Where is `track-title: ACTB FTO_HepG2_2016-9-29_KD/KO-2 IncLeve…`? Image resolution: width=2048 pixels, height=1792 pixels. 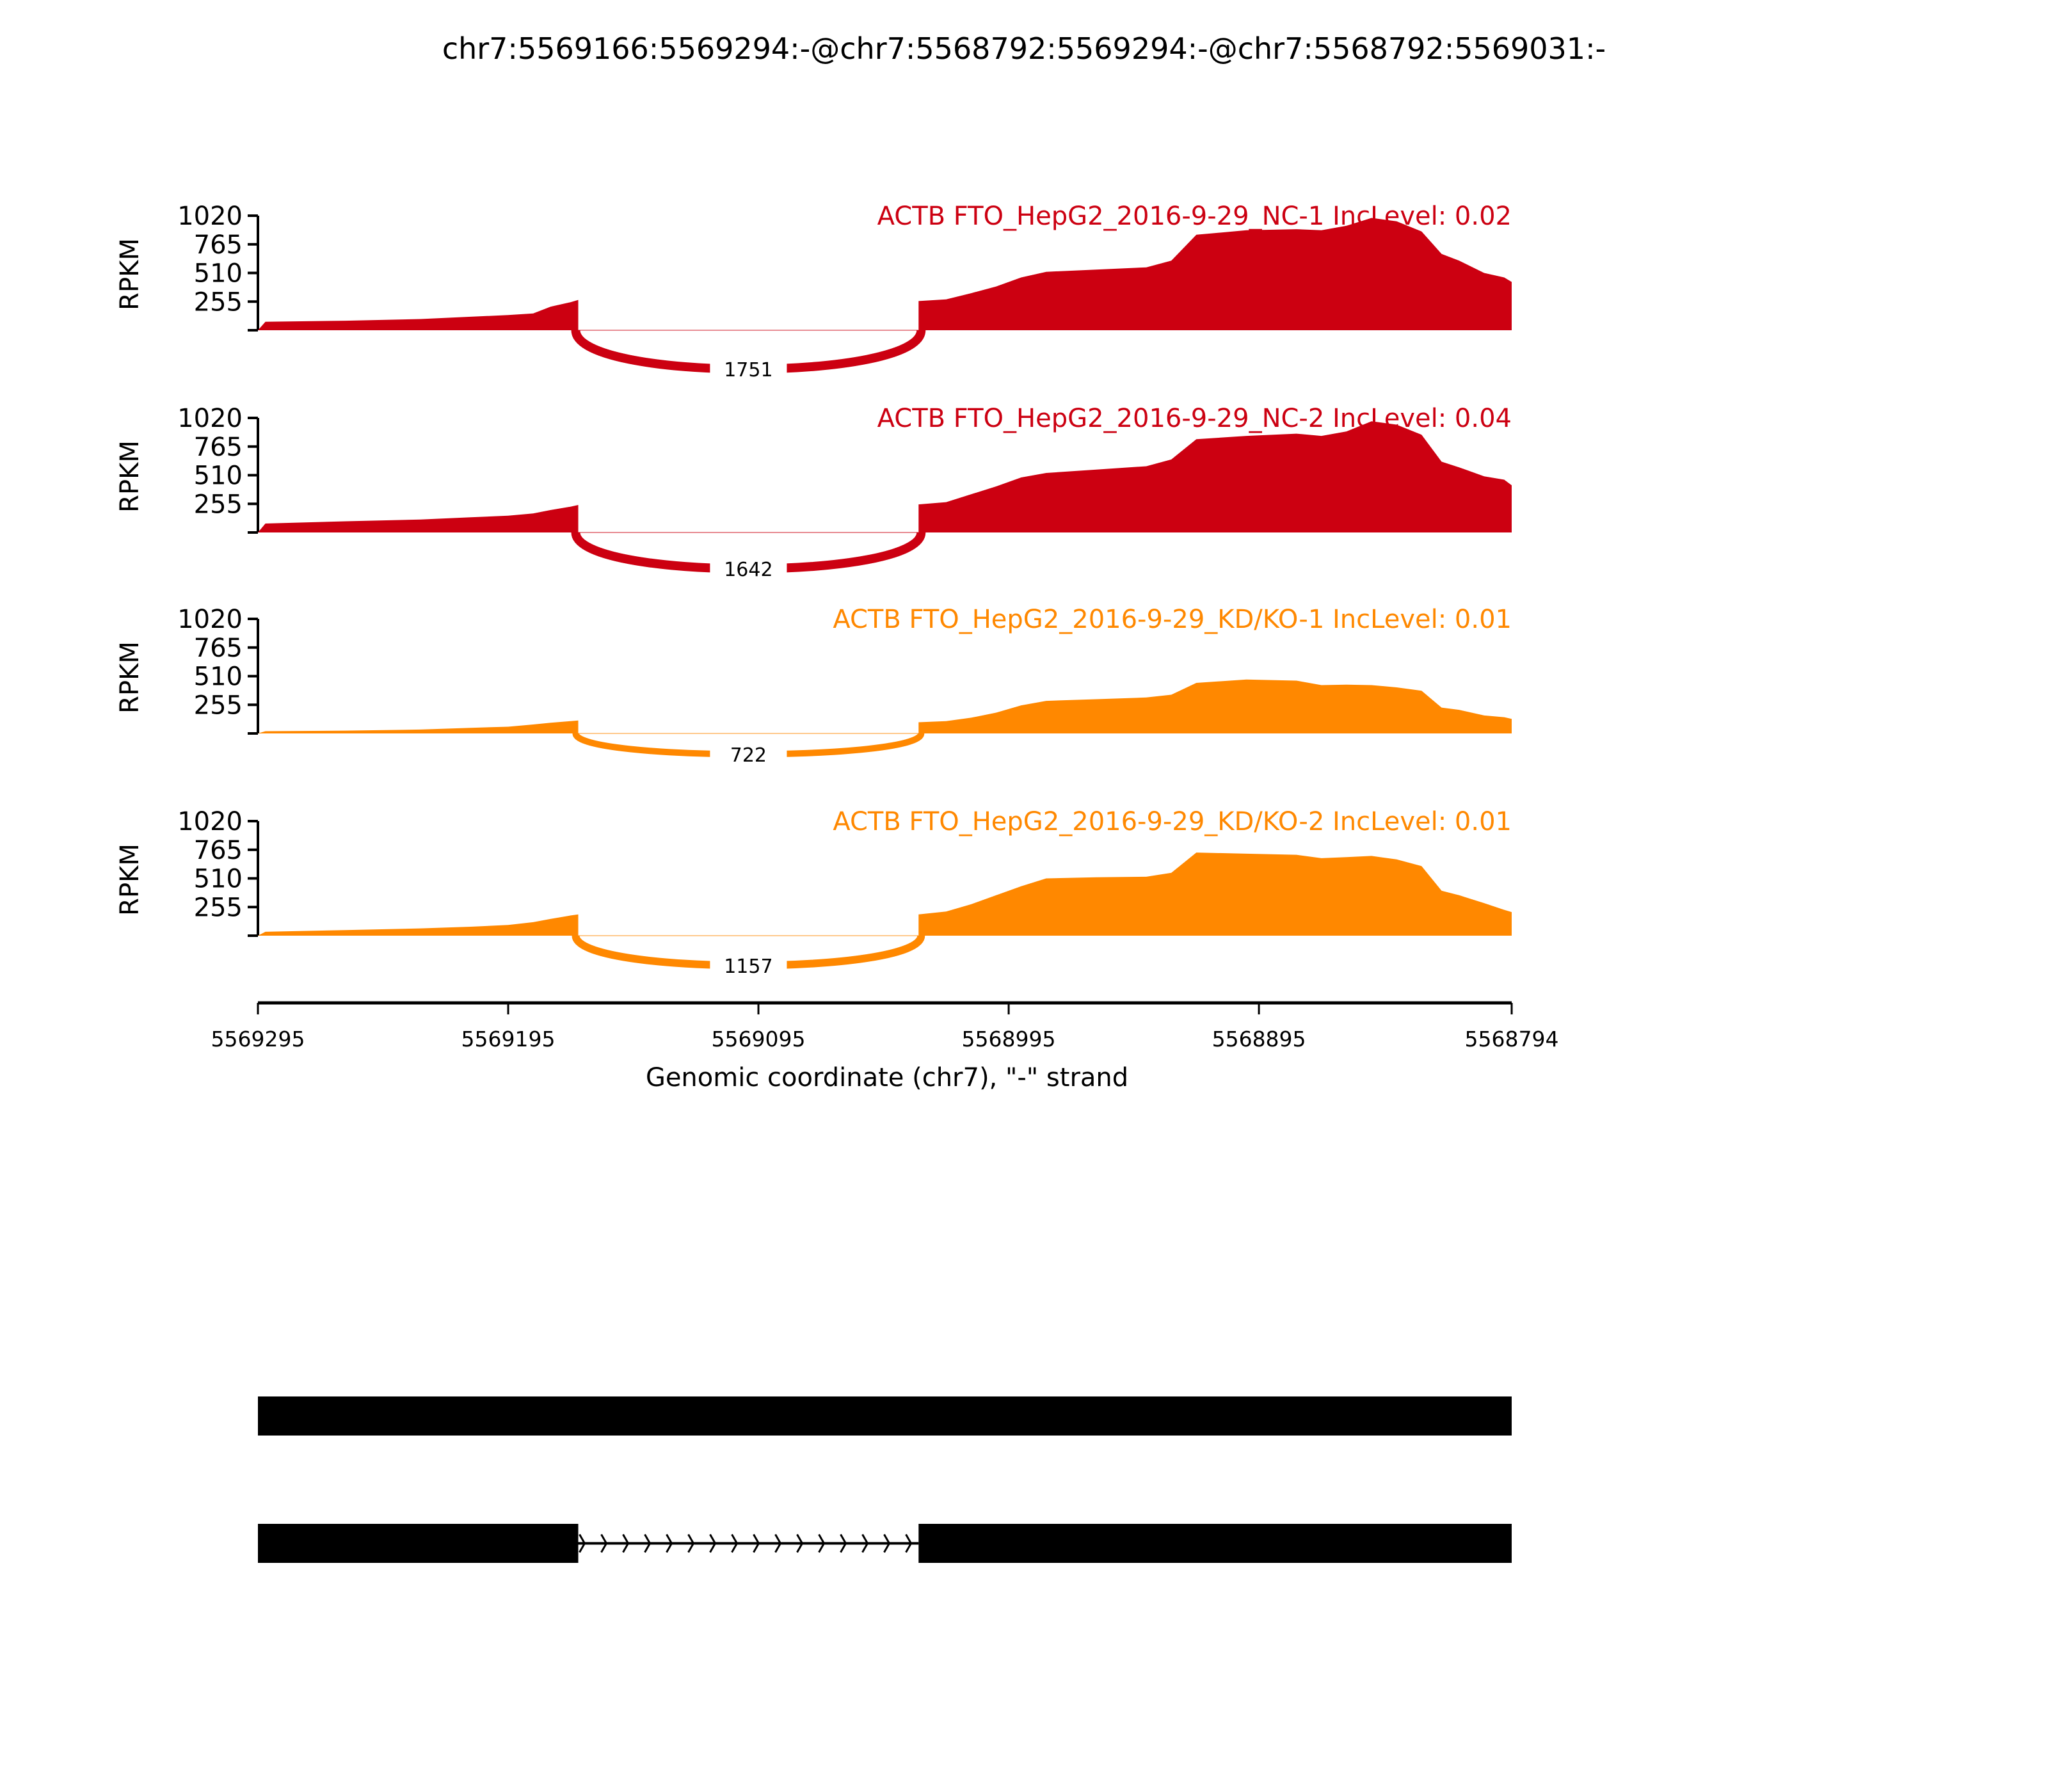 track-title: ACTB FTO_HepG2_2016-9-29_KD/KO-2 IncLeve… is located at coordinates (1172, 821).